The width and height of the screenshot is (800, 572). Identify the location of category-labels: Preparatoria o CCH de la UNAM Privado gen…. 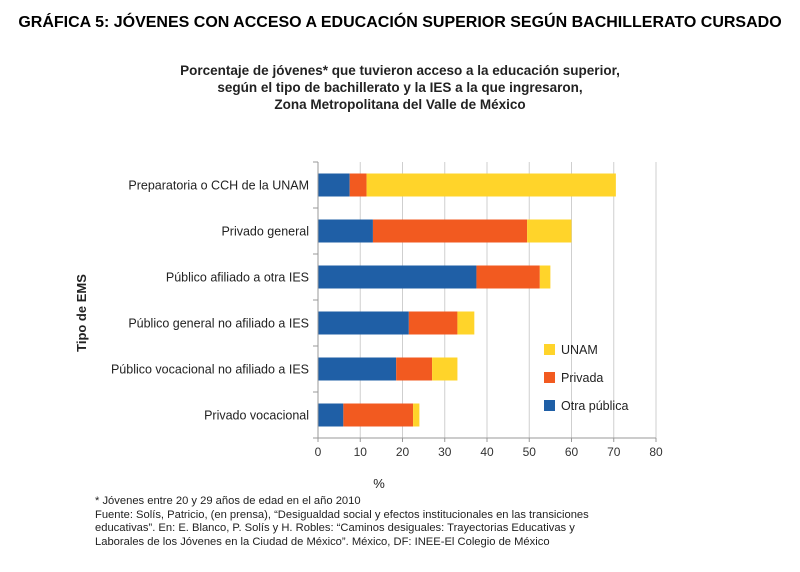
(210, 301).